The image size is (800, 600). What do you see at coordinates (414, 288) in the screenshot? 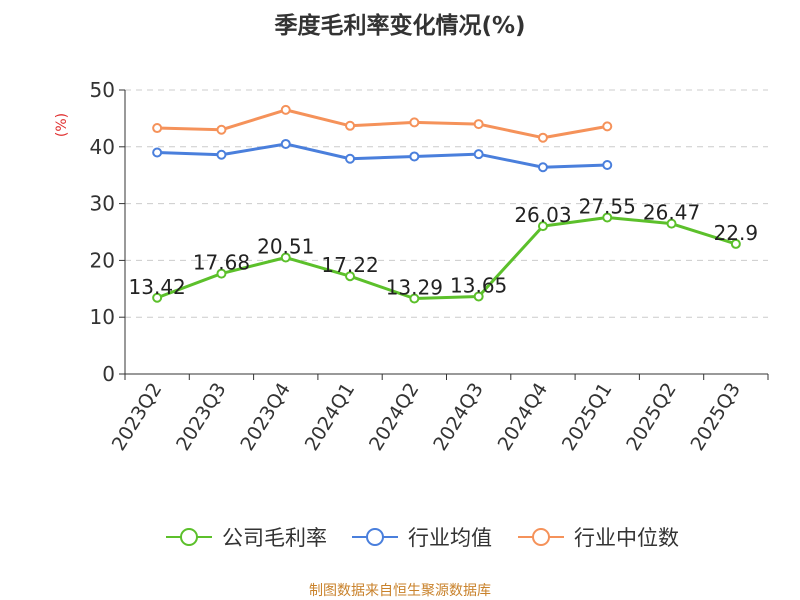
I see `data-label: 13.29` at bounding box center [414, 288].